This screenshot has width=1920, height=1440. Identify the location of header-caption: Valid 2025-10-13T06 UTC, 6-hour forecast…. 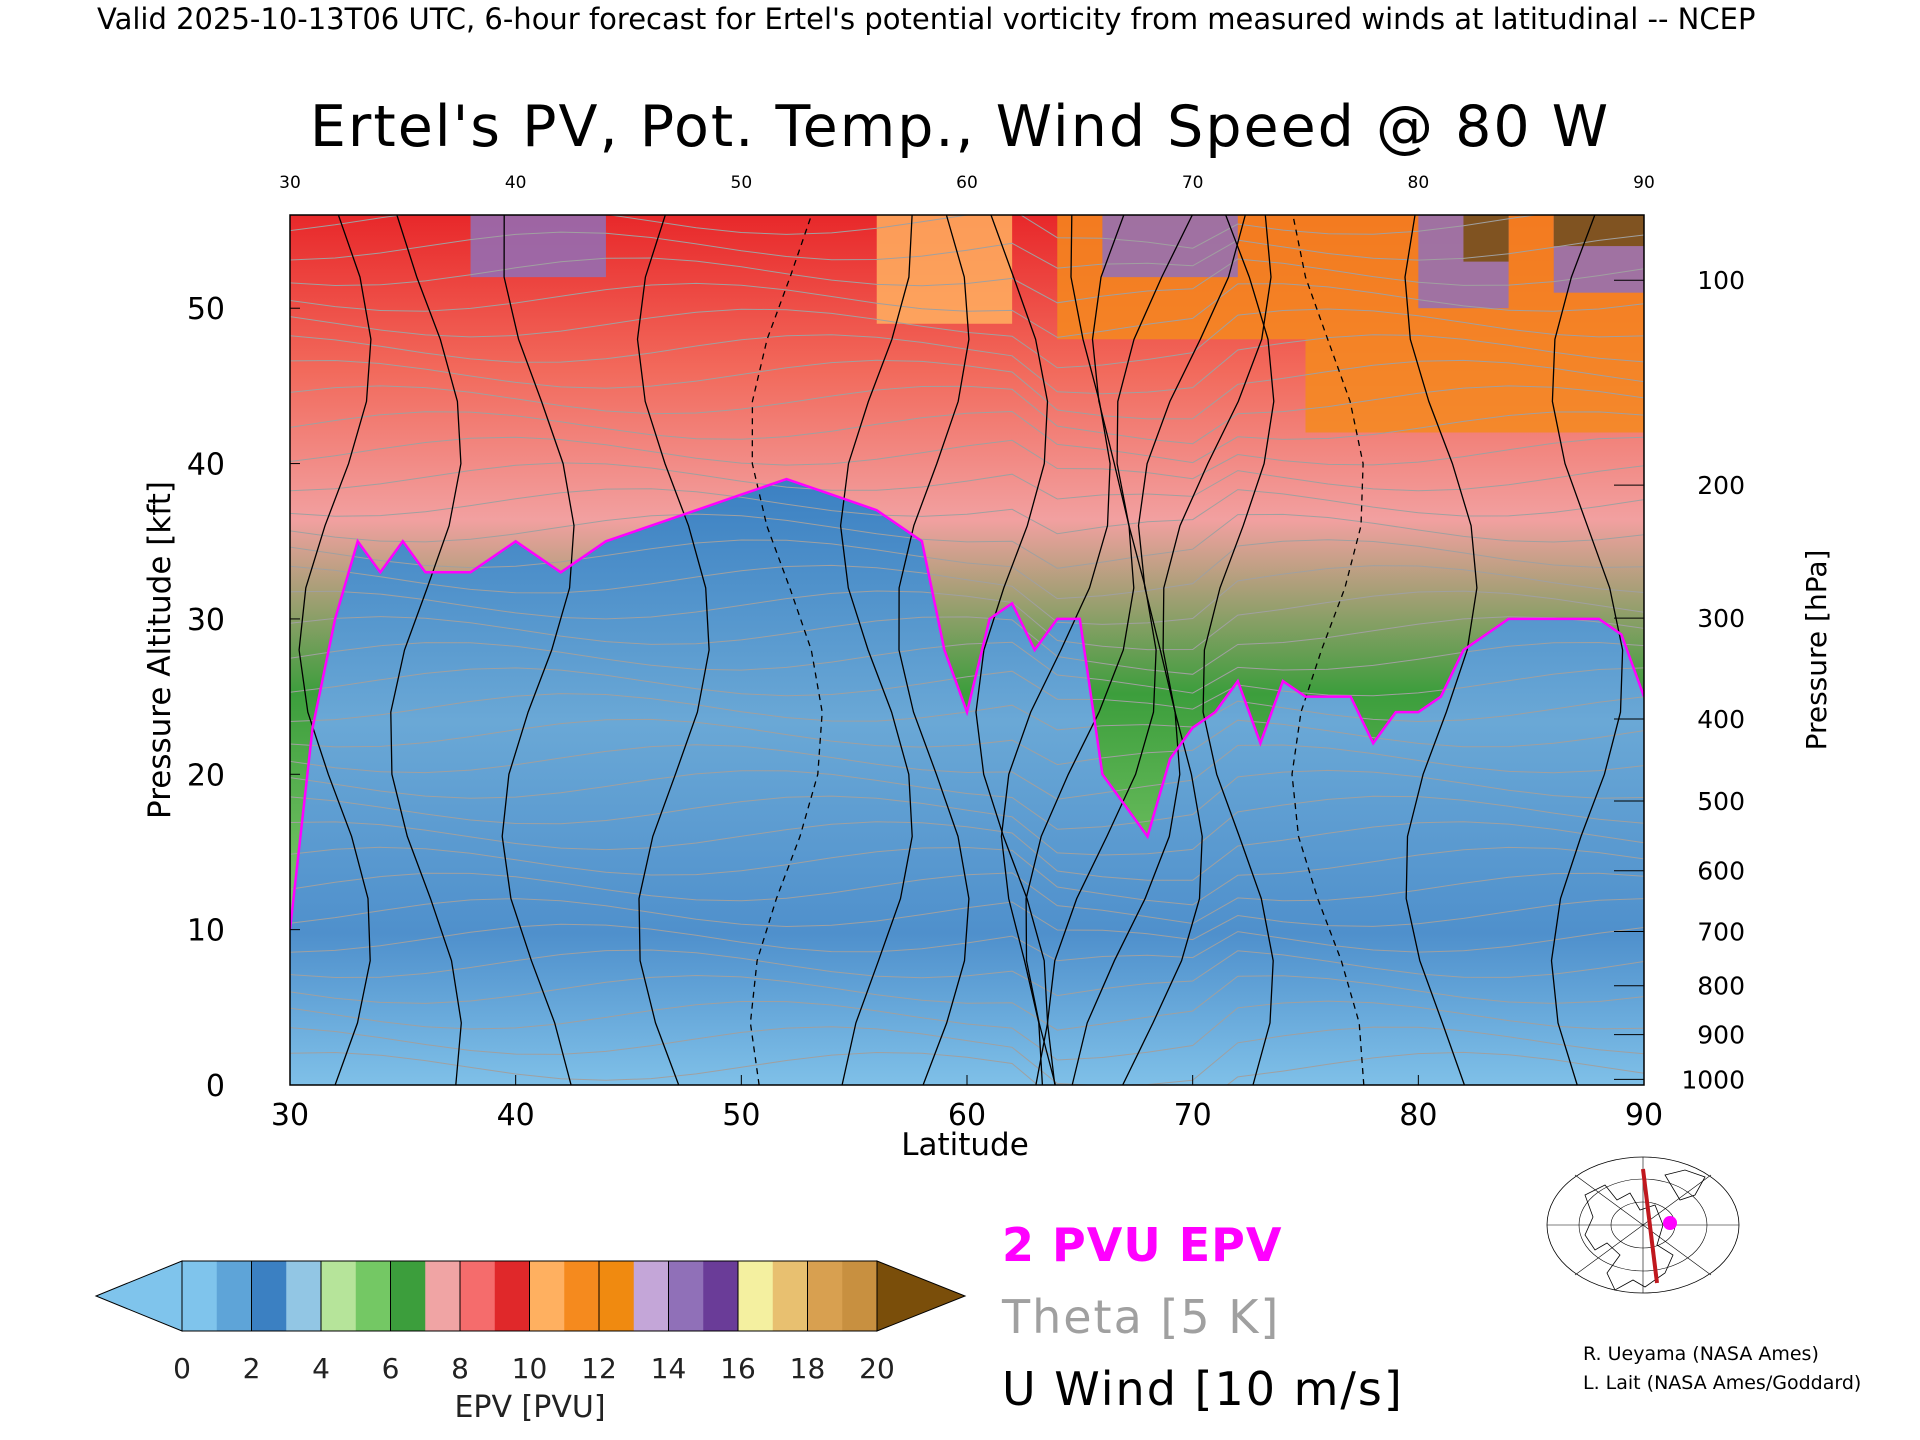
(926, 19).